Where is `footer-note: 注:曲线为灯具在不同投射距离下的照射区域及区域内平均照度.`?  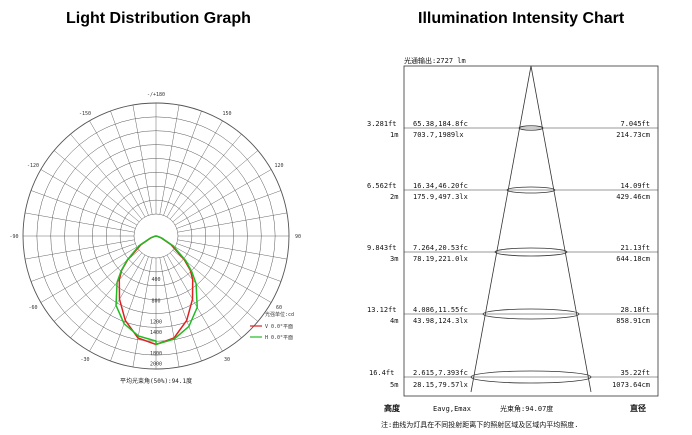
footer-note: 注:曲线为灯具在不同投射距离下的照射区域及区域内平均照度. is located at coordinates (479, 424).